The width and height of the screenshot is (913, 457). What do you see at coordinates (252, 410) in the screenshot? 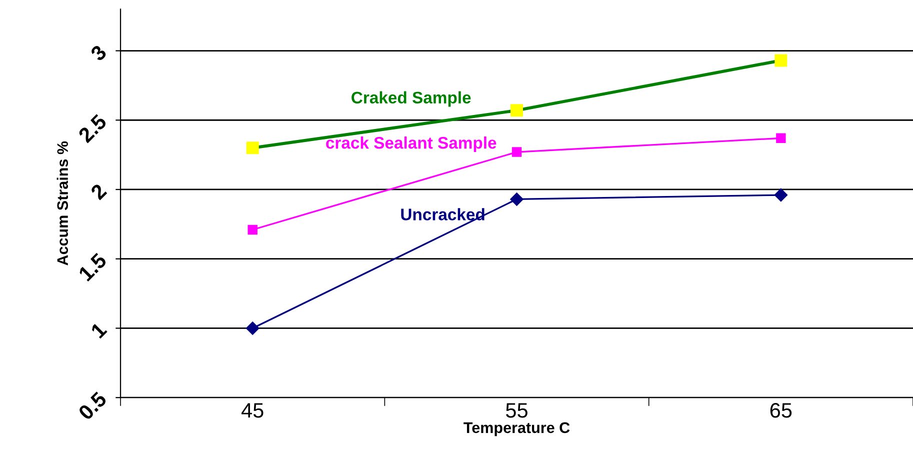
I see `x-tick-label: 45` at bounding box center [252, 410].